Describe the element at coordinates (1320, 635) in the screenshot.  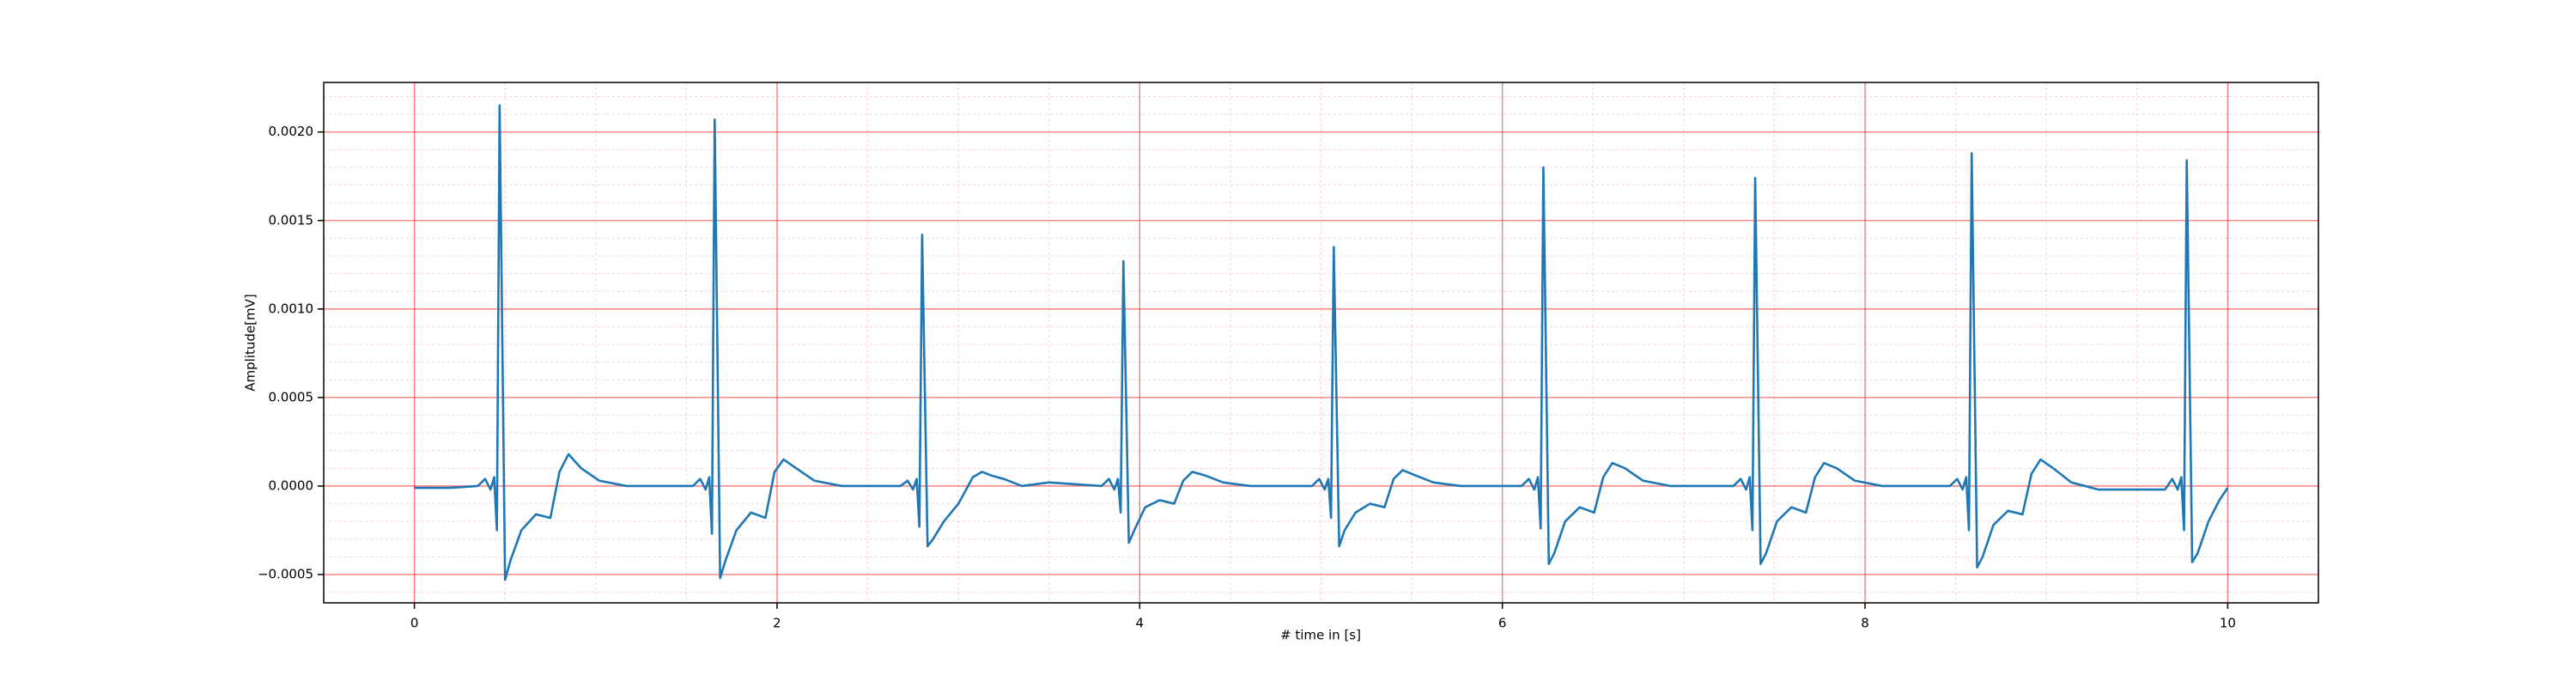
I see `x-axis-label: # time in [s]` at that location.